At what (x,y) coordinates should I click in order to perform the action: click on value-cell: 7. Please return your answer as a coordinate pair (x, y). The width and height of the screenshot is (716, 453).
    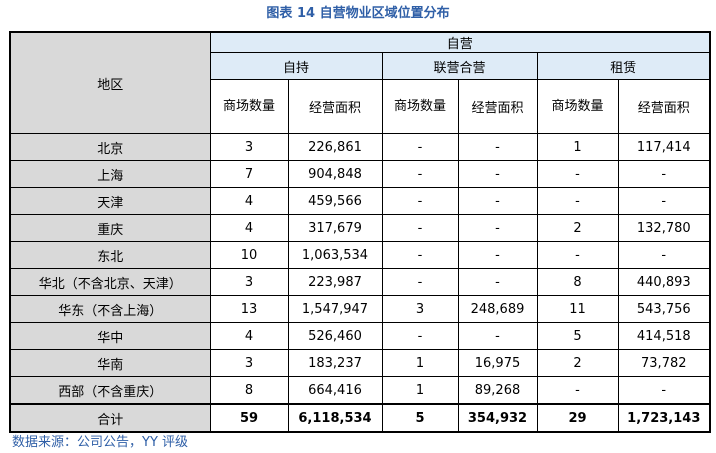
    Looking at the image, I should click on (249, 174).